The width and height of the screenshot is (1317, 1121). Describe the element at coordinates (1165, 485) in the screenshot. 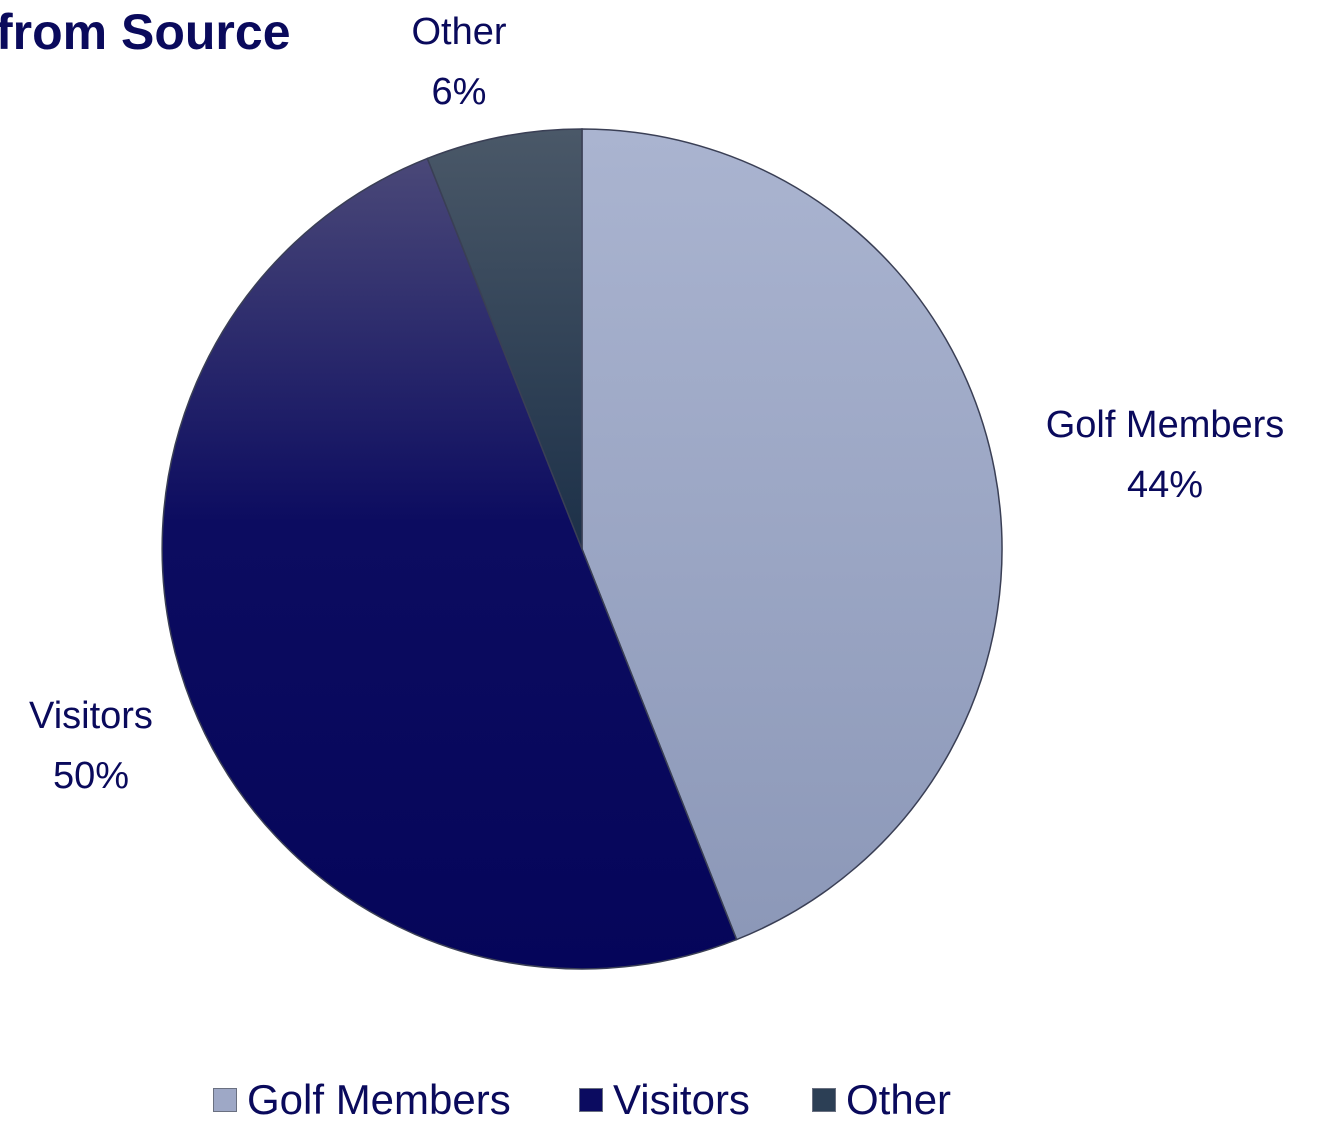

I see `slice-value-golf-members: 44%` at that location.